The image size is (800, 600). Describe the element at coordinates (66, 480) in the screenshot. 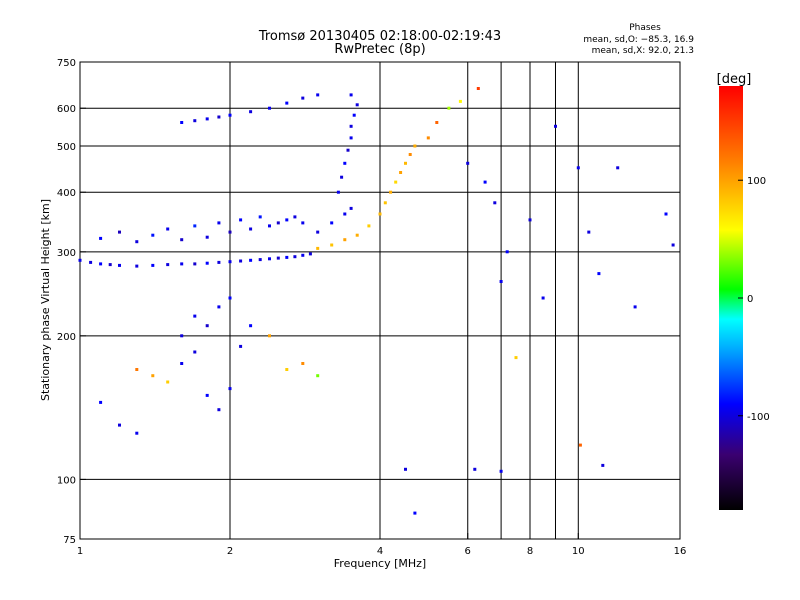

I see `y-tick-label: 100` at that location.